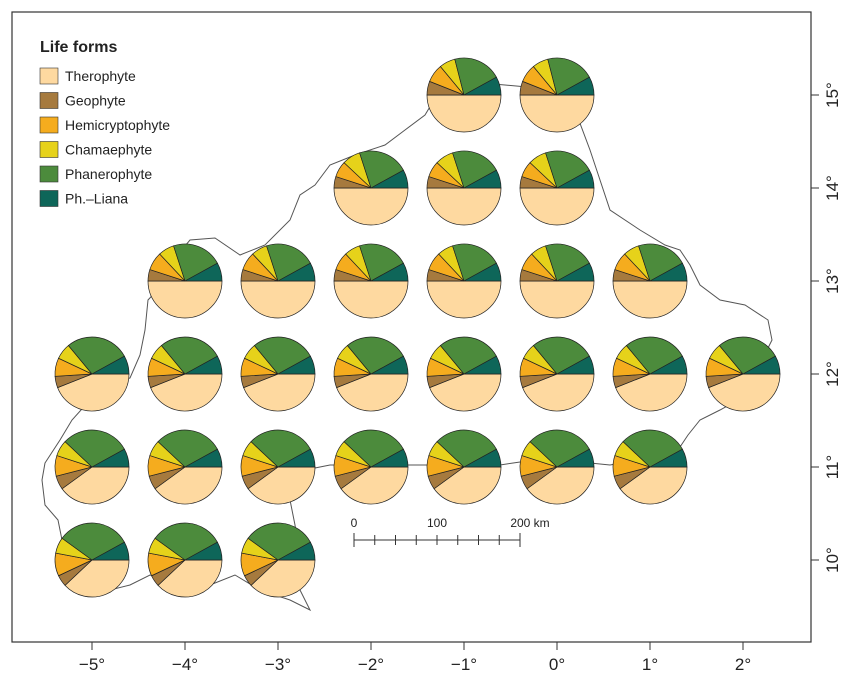  What do you see at coordinates (826, 327) in the screenshot?
I see `y-axis: 10° 11° 12° 13° 14° 15°` at bounding box center [826, 327].